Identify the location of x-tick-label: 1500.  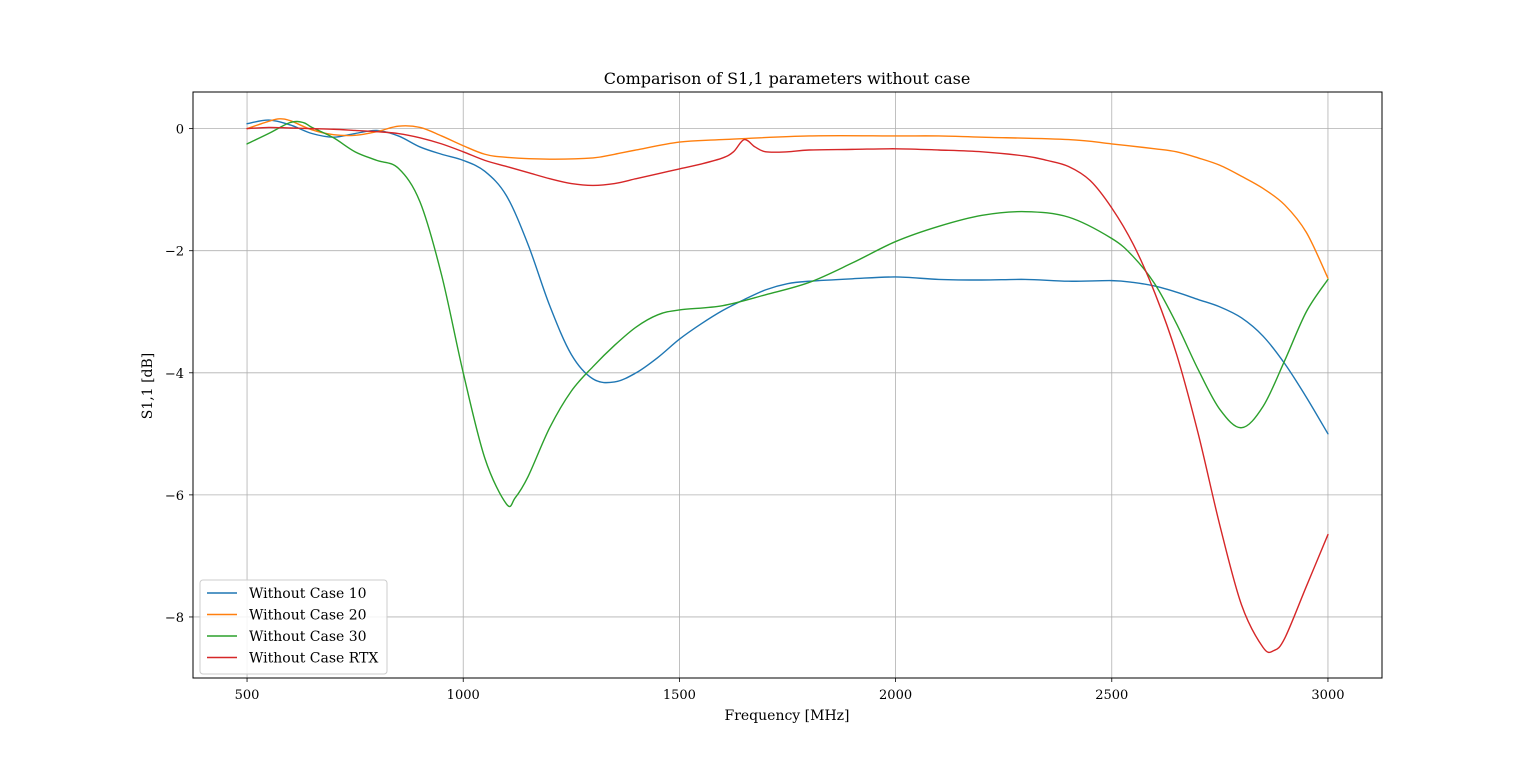
(679, 695).